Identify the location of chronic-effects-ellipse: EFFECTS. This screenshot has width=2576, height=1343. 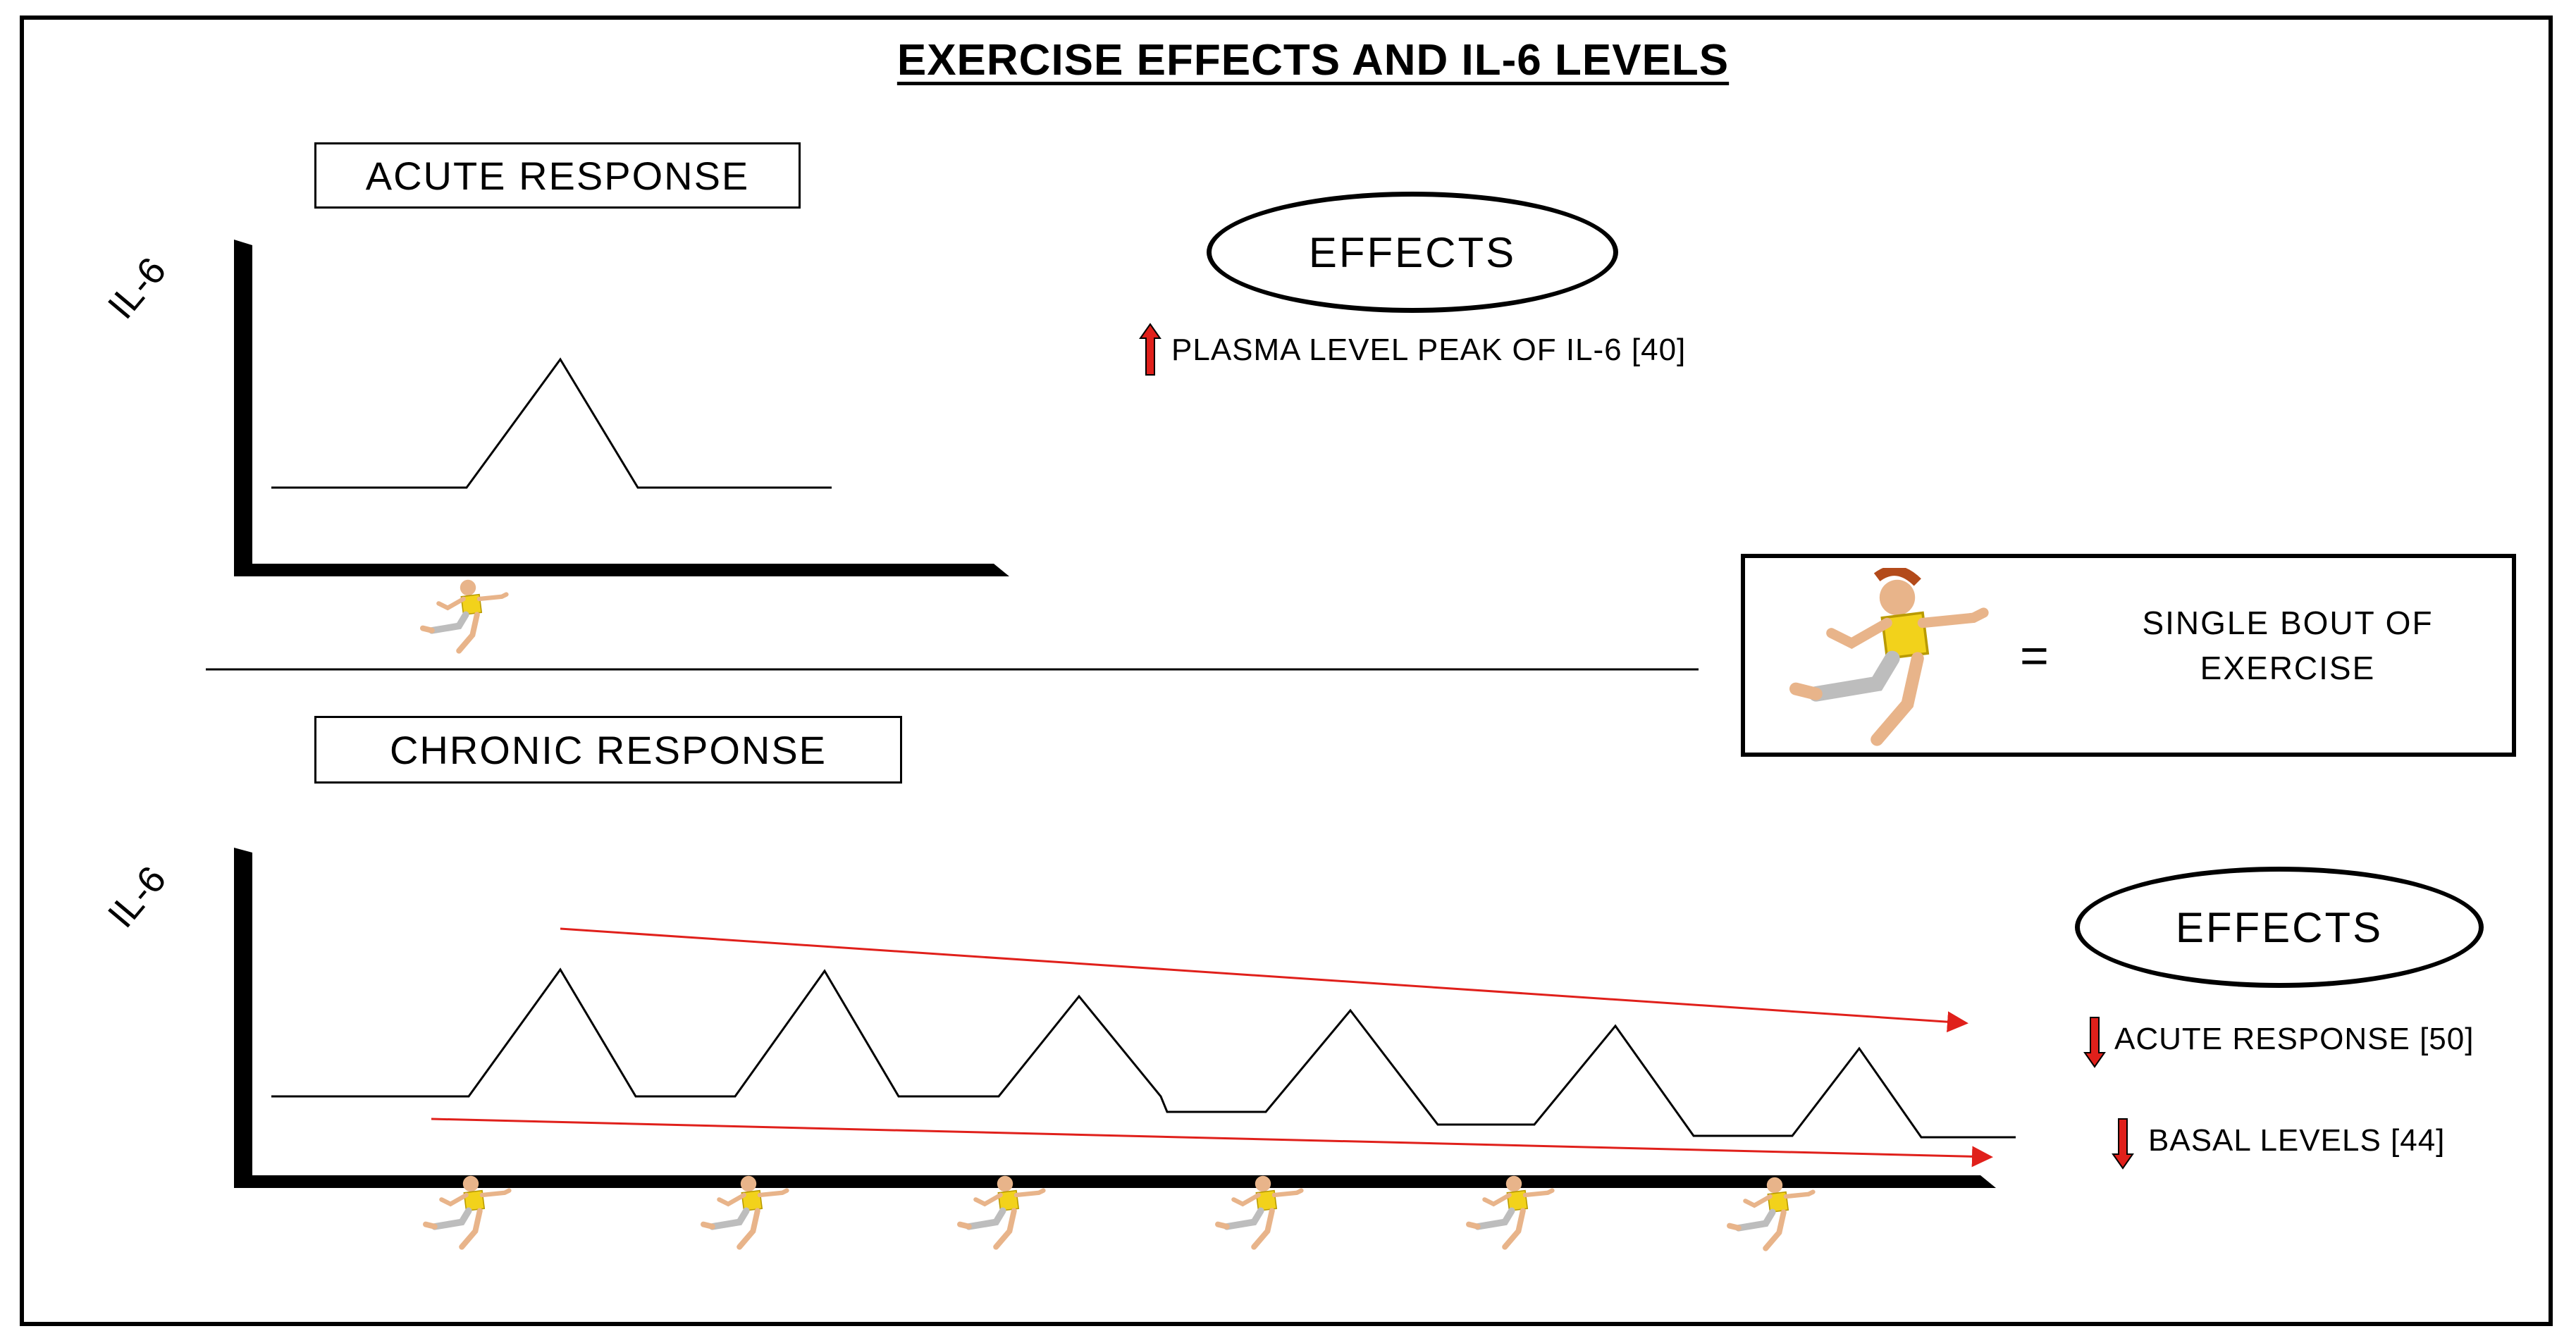
(2279, 927).